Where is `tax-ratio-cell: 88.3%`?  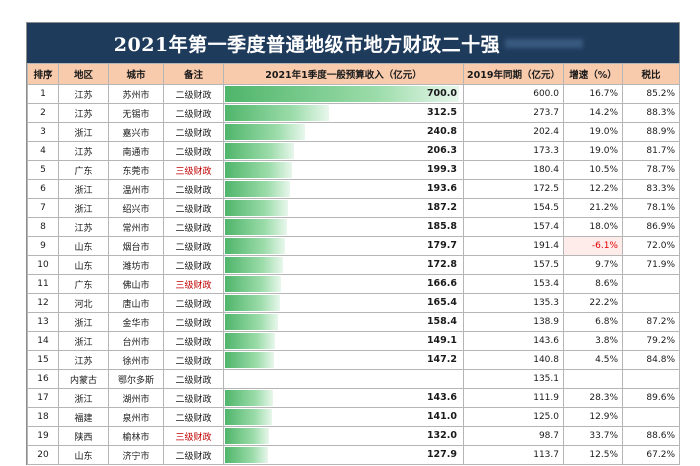
tax-ratio-cell: 88.3% is located at coordinates (651, 113).